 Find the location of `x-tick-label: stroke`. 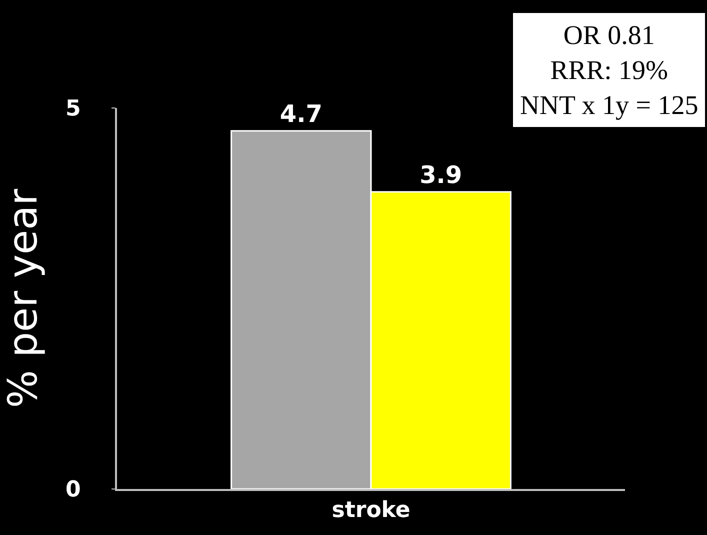

x-tick-label: stroke is located at coordinates (371, 511).